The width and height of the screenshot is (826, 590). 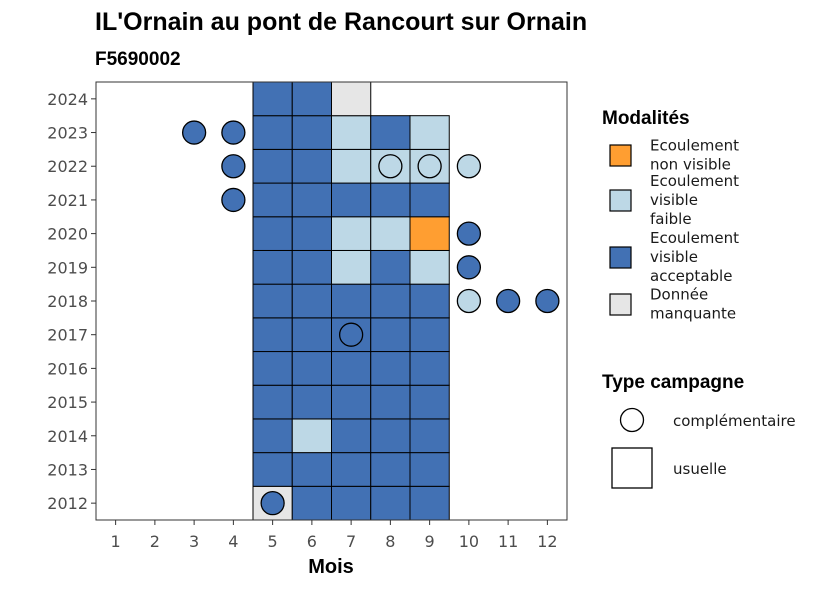 I want to click on x-tick-label: 8, so click(x=390, y=541).